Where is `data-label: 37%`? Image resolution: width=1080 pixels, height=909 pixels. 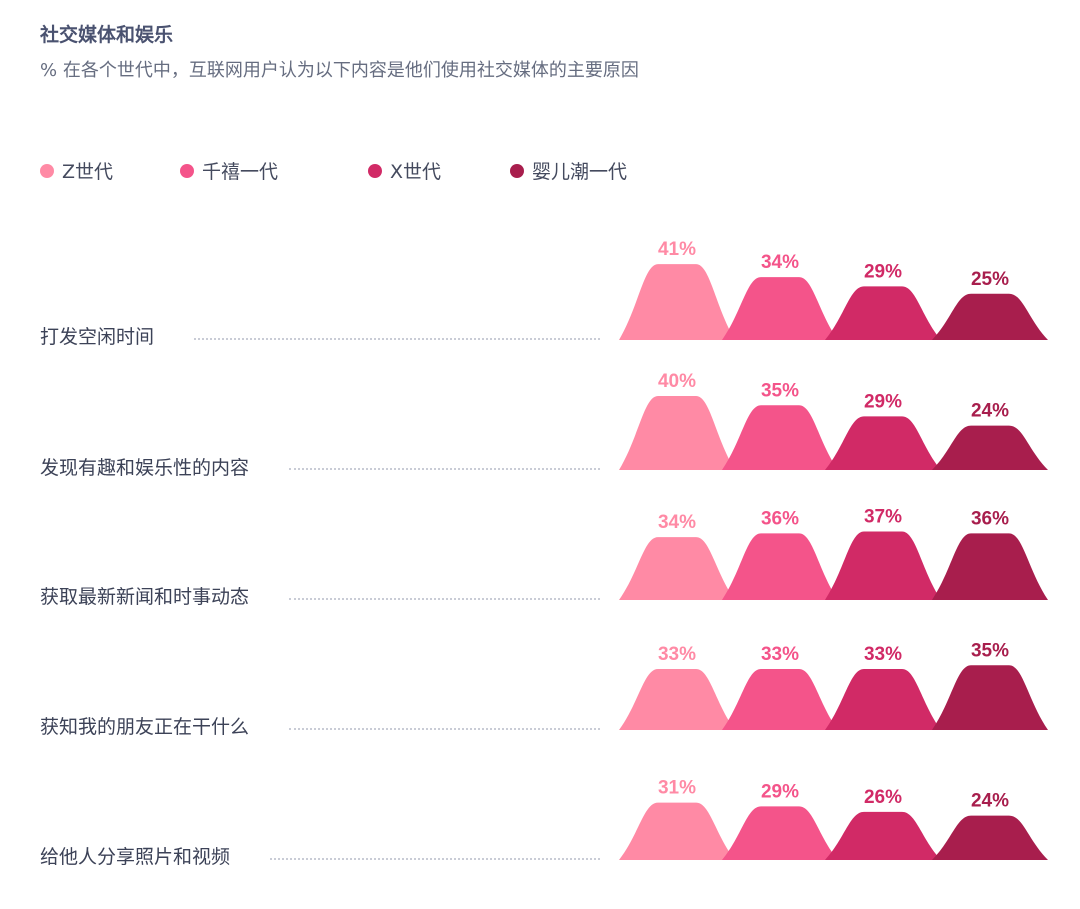 data-label: 37% is located at coordinates (883, 517).